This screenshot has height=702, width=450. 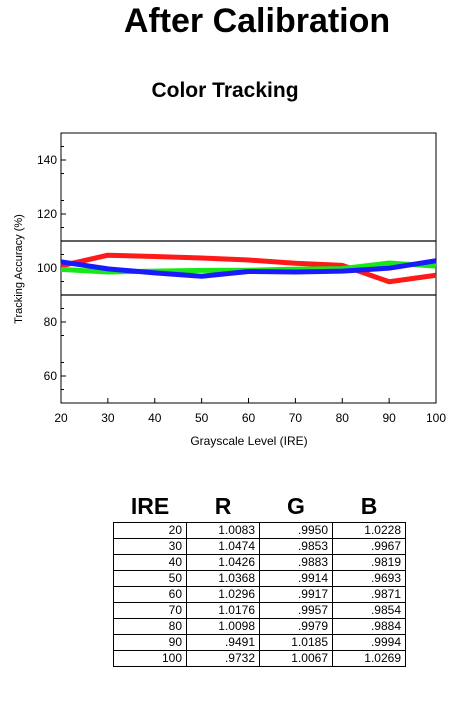 What do you see at coordinates (296, 505) in the screenshot?
I see `column-header-g: G` at bounding box center [296, 505].